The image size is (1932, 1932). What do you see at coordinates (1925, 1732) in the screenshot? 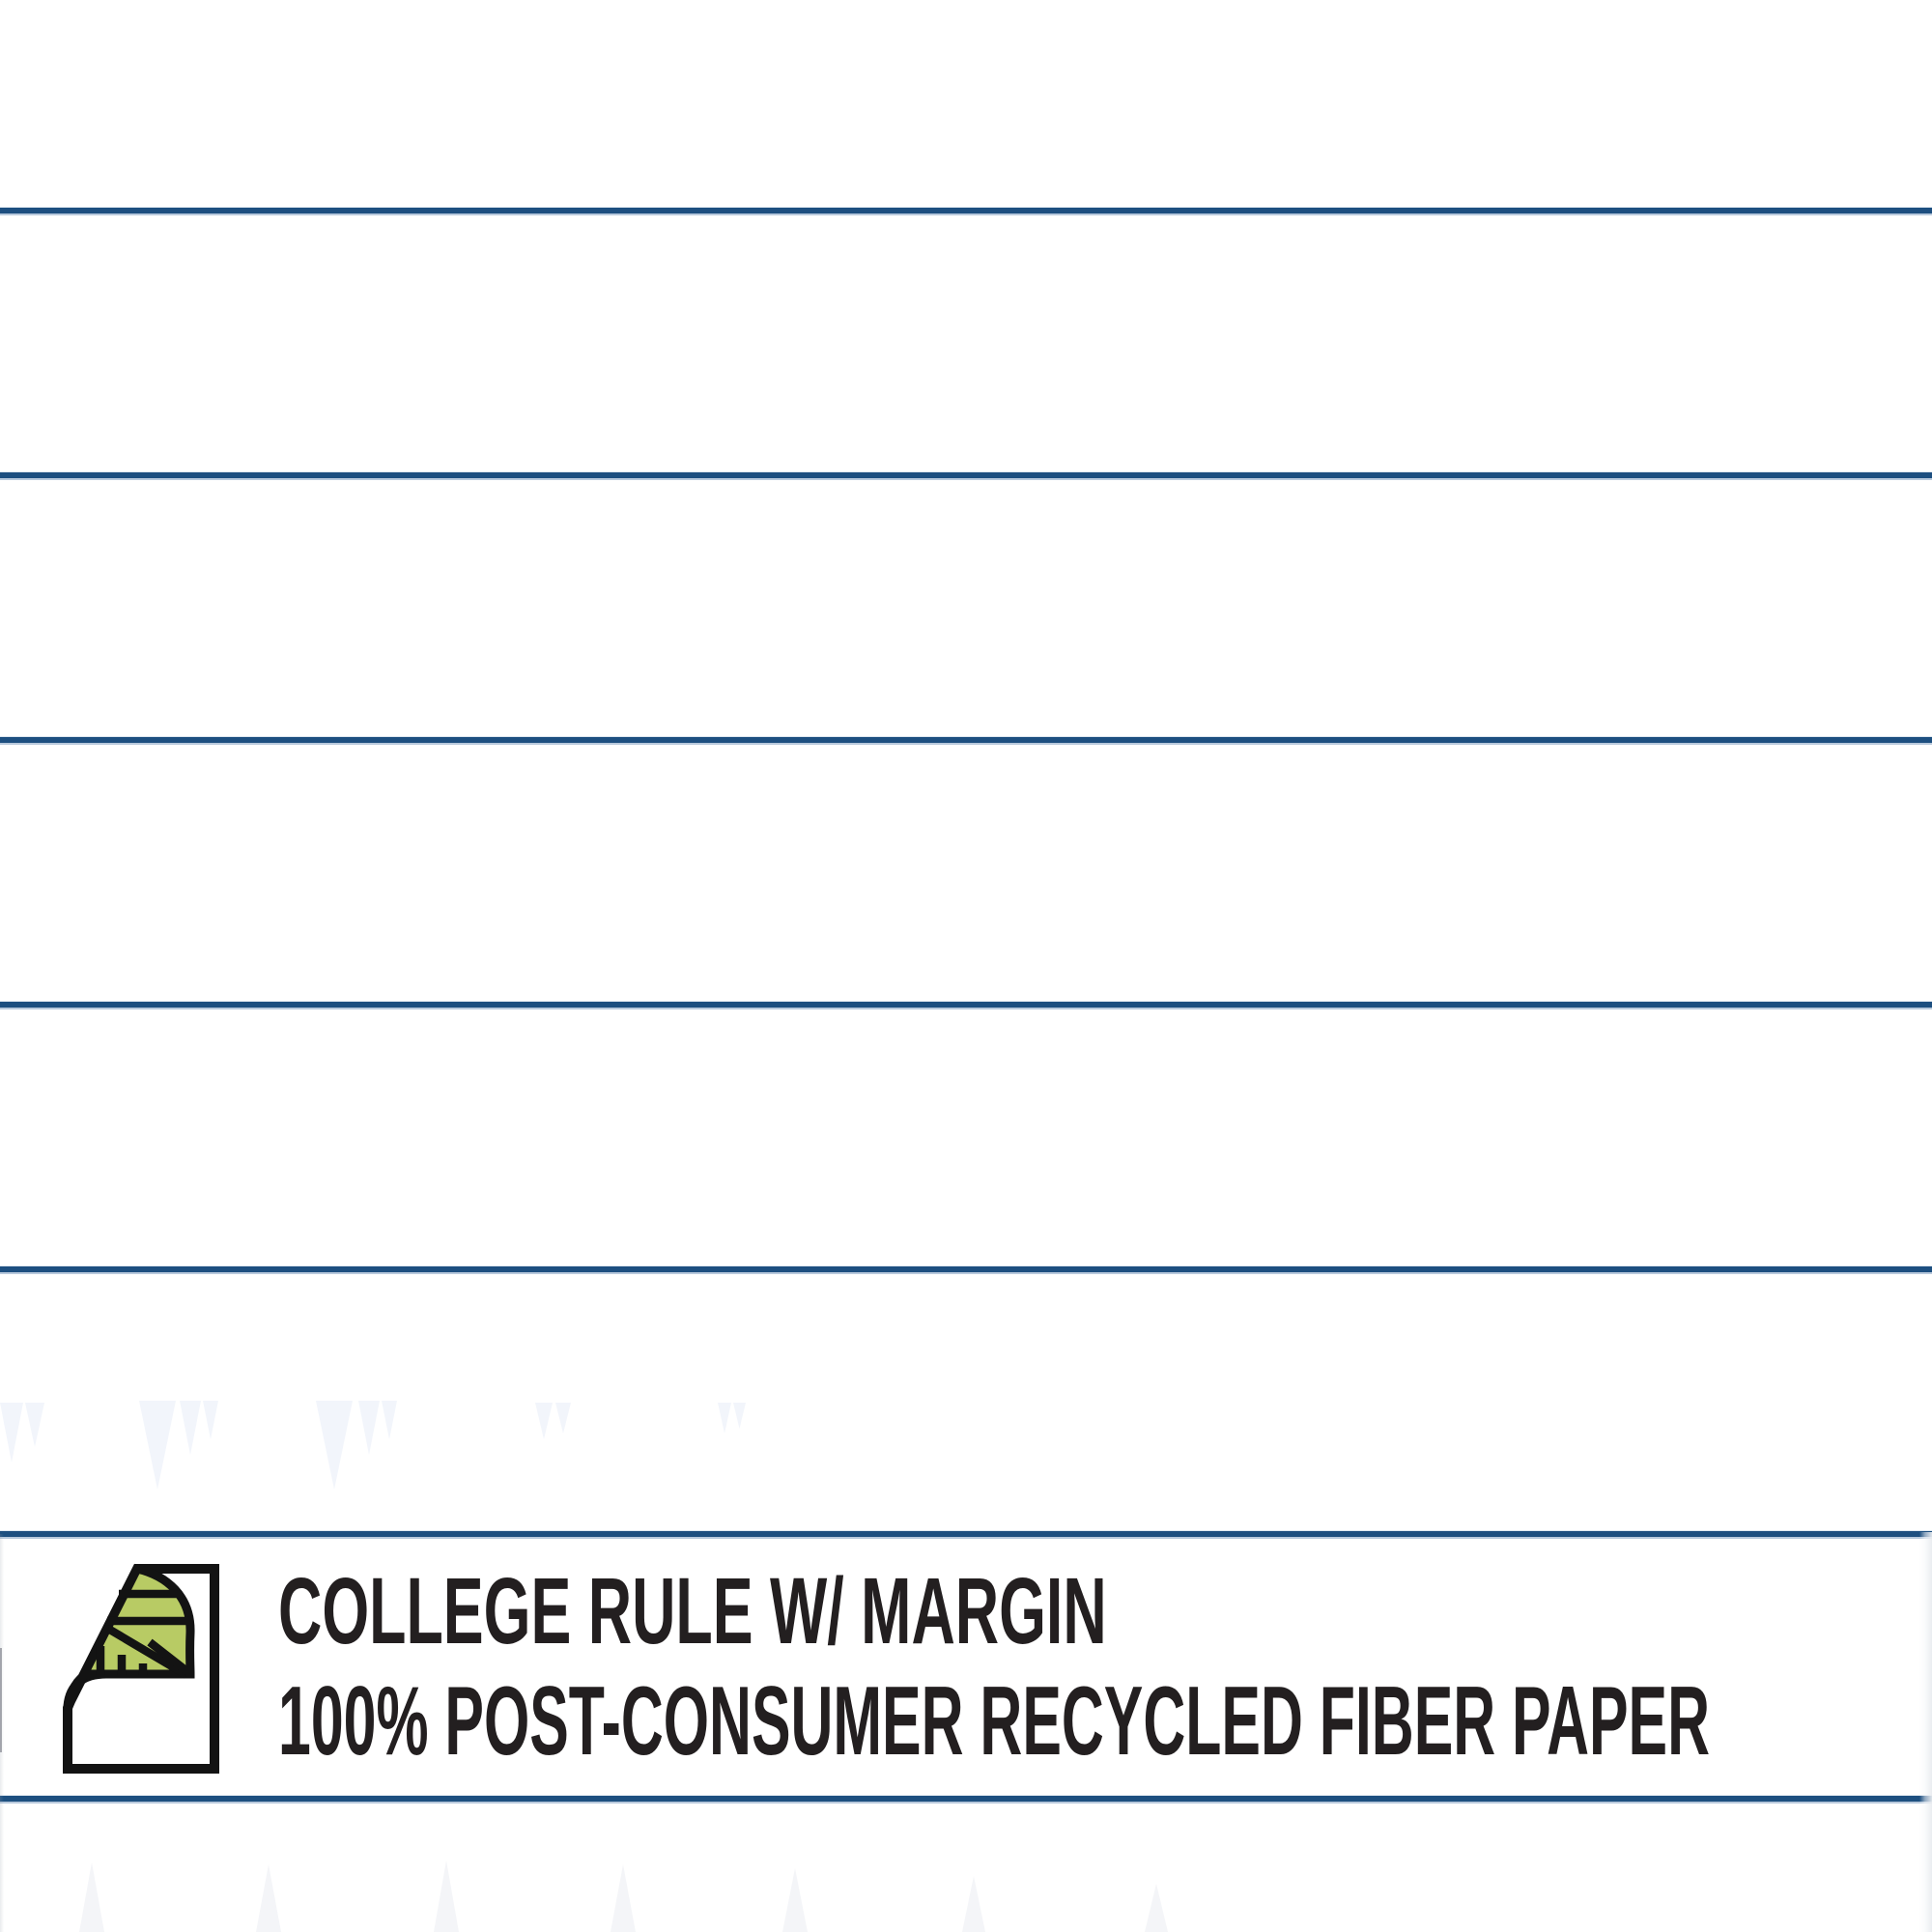
I see `sheet-right-edge` at bounding box center [1925, 1732].